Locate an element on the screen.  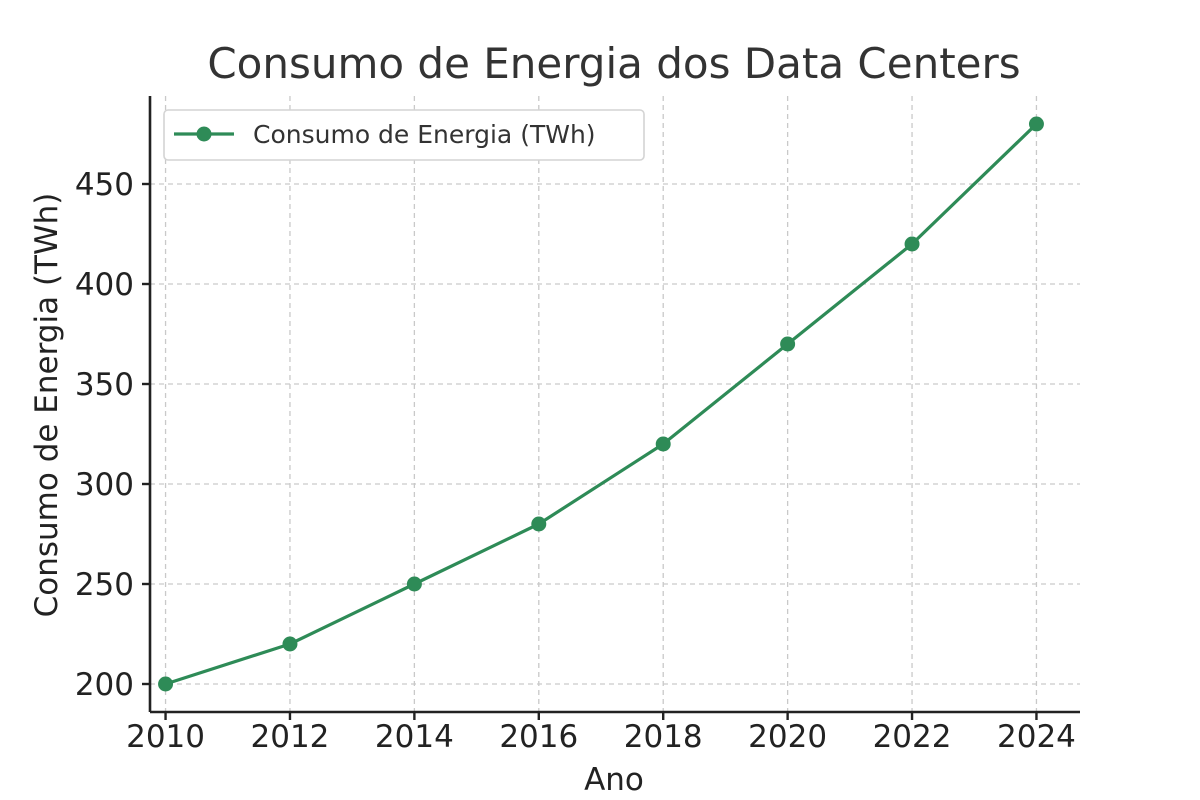
data-point-2022 is located at coordinates (912, 244).